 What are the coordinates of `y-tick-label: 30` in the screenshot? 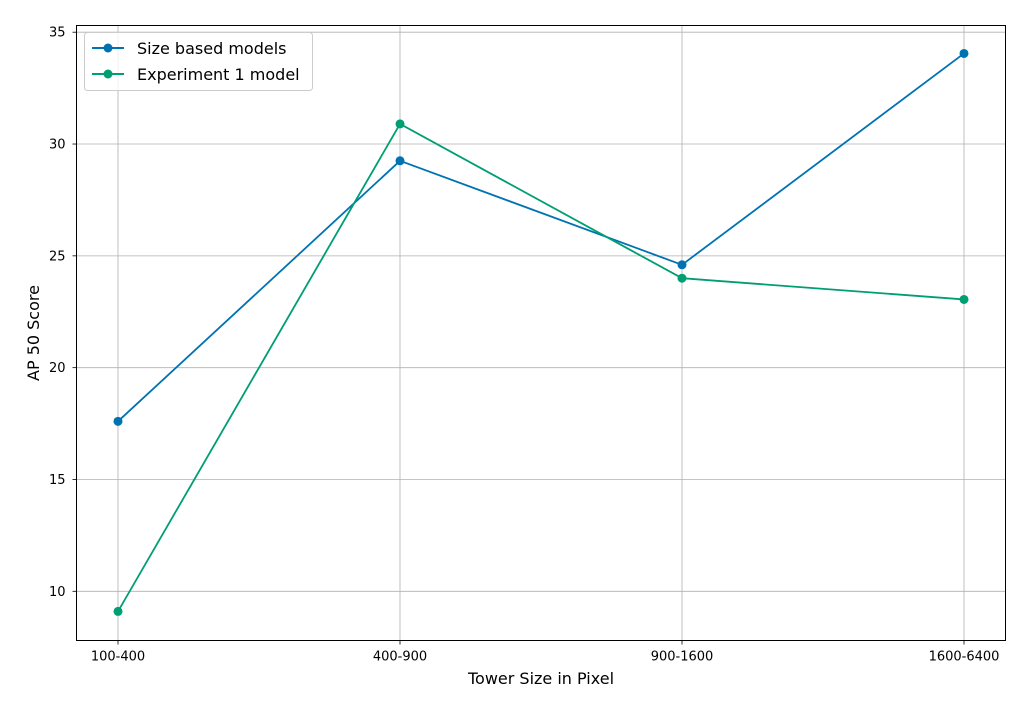 It's located at (57, 145).